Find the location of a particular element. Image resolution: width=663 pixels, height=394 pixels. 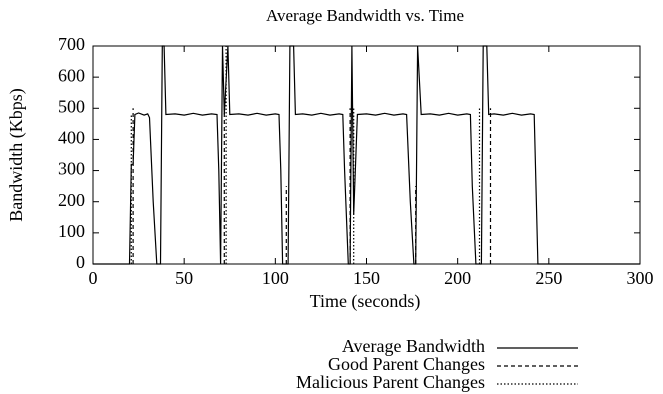

y-tick-label: 500 is located at coordinates (71, 106).